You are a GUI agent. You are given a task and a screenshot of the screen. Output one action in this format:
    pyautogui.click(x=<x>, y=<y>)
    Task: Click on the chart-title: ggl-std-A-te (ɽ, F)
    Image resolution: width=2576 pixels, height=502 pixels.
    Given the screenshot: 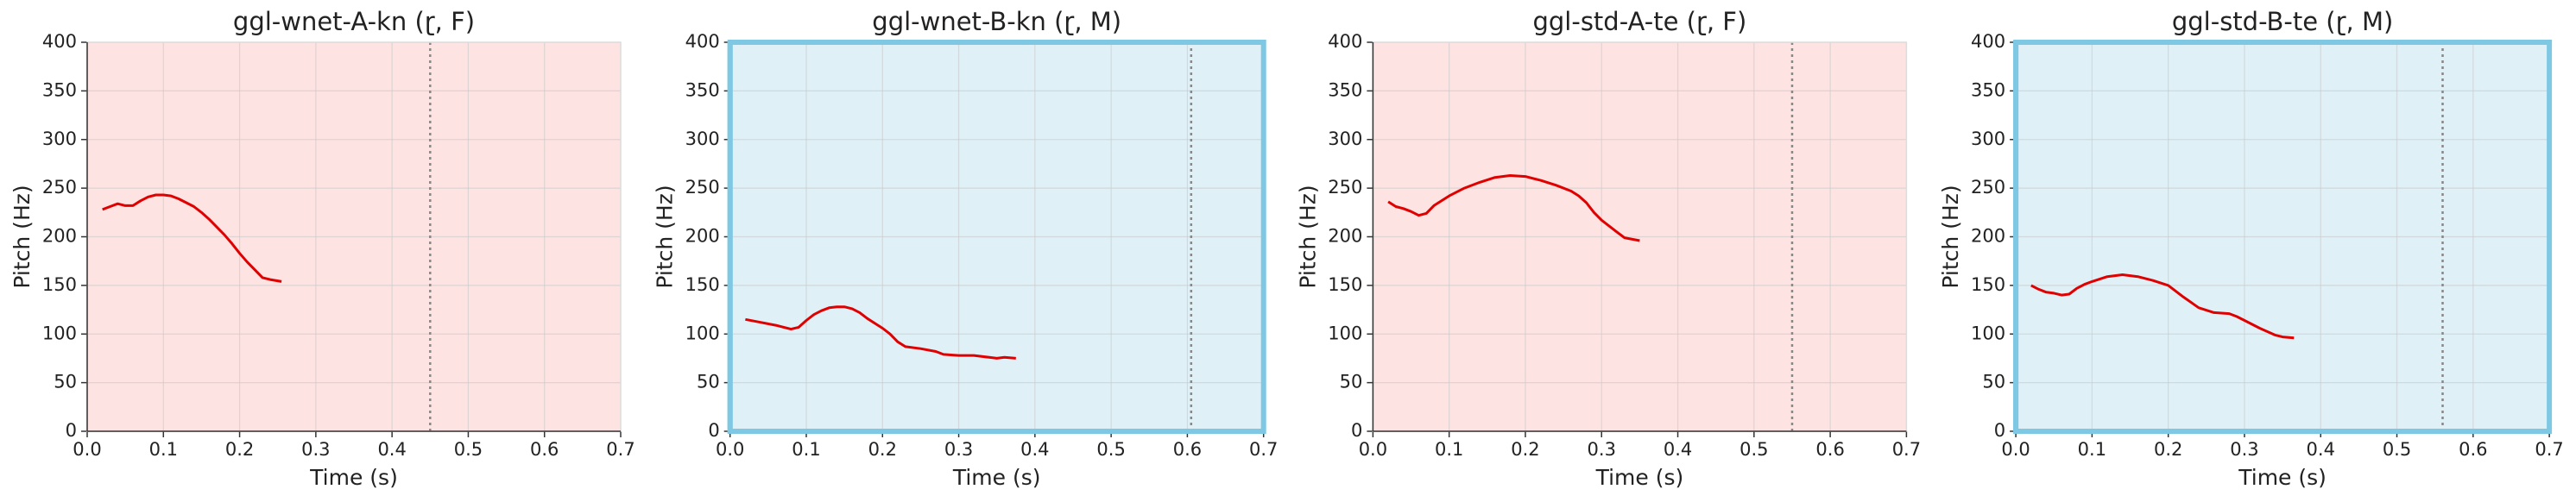 What is the action you would take?
    pyautogui.click(x=1639, y=21)
    